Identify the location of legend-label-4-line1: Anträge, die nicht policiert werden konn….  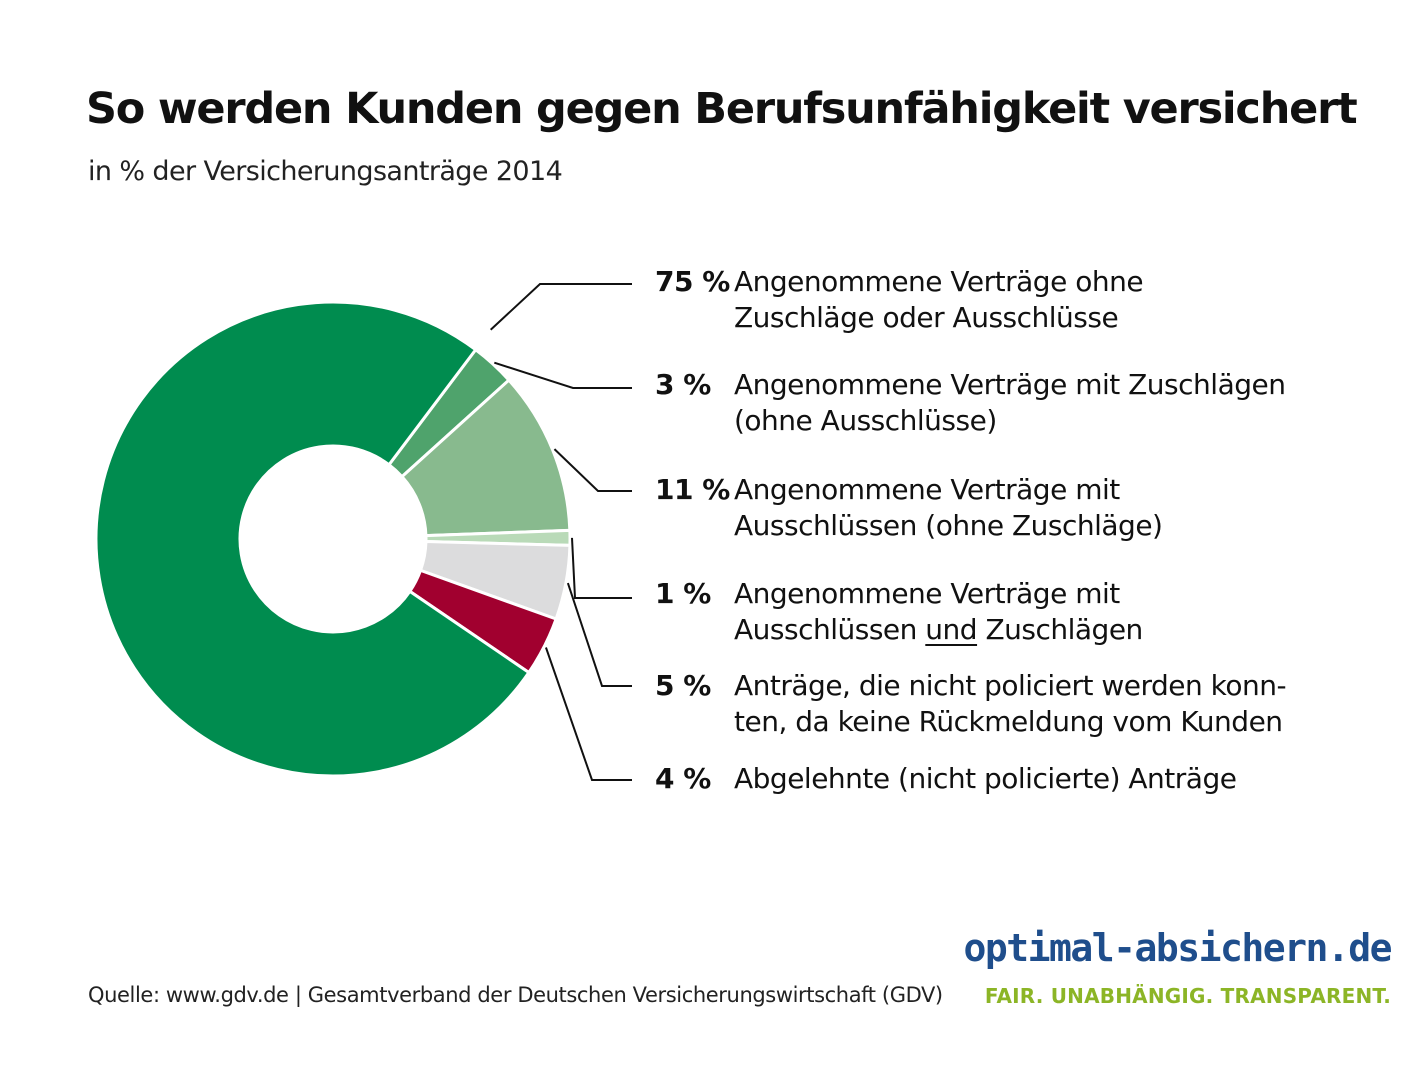
(1010, 685).